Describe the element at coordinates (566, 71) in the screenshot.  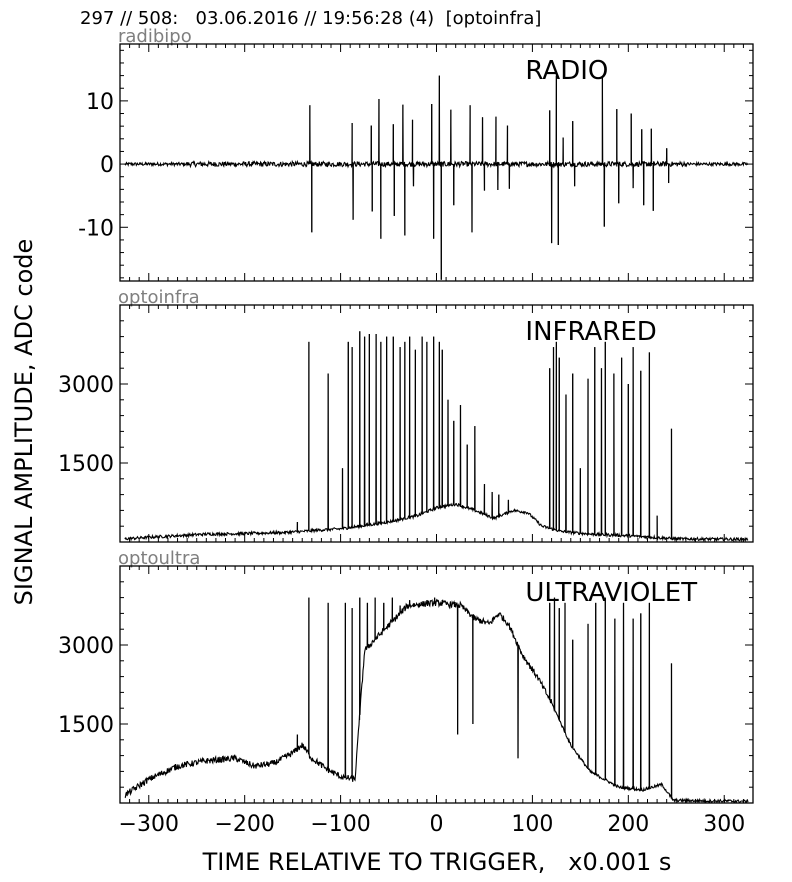
I see `panel-title: RADIO` at that location.